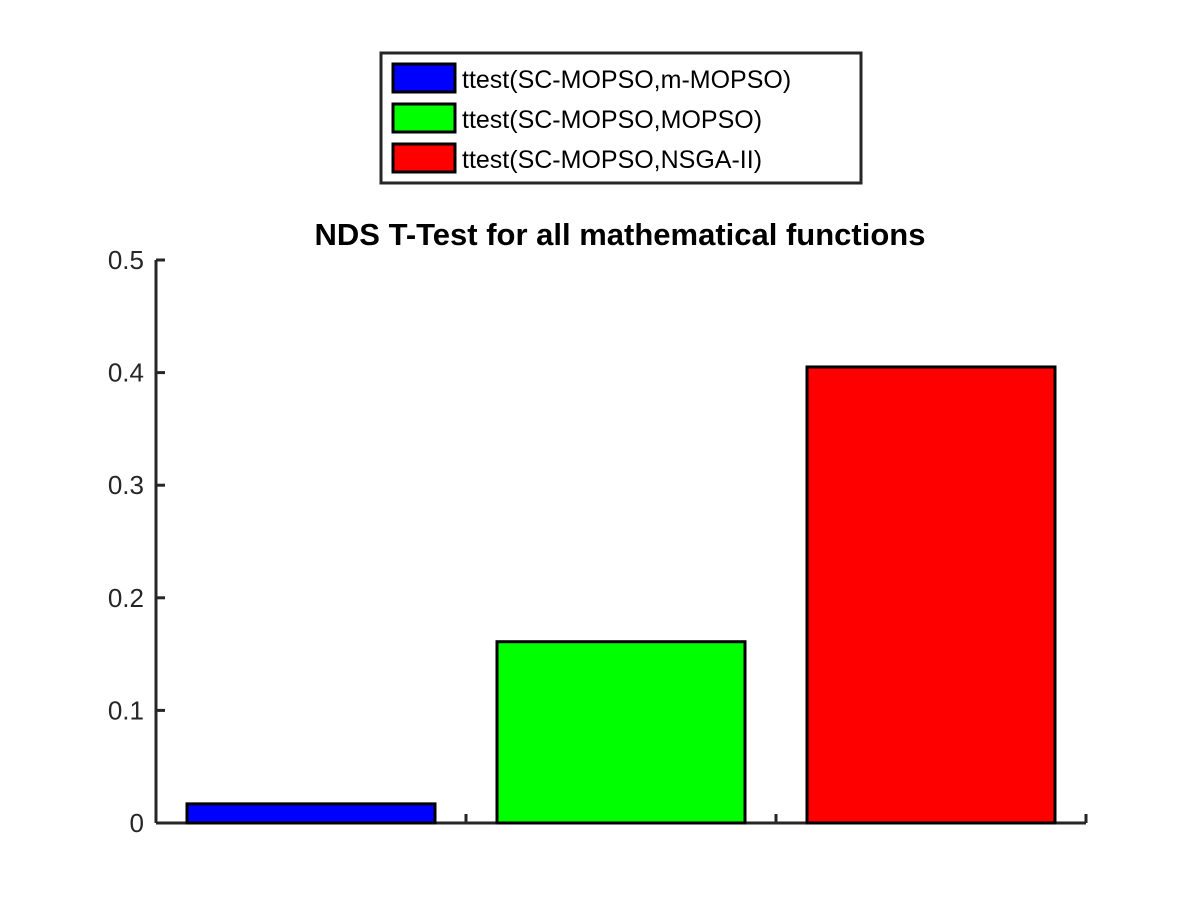 This screenshot has height=905, width=1200. What do you see at coordinates (626, 80) in the screenshot?
I see `legend-label: ttest(SC-MOPSO,m-MOPSO)` at bounding box center [626, 80].